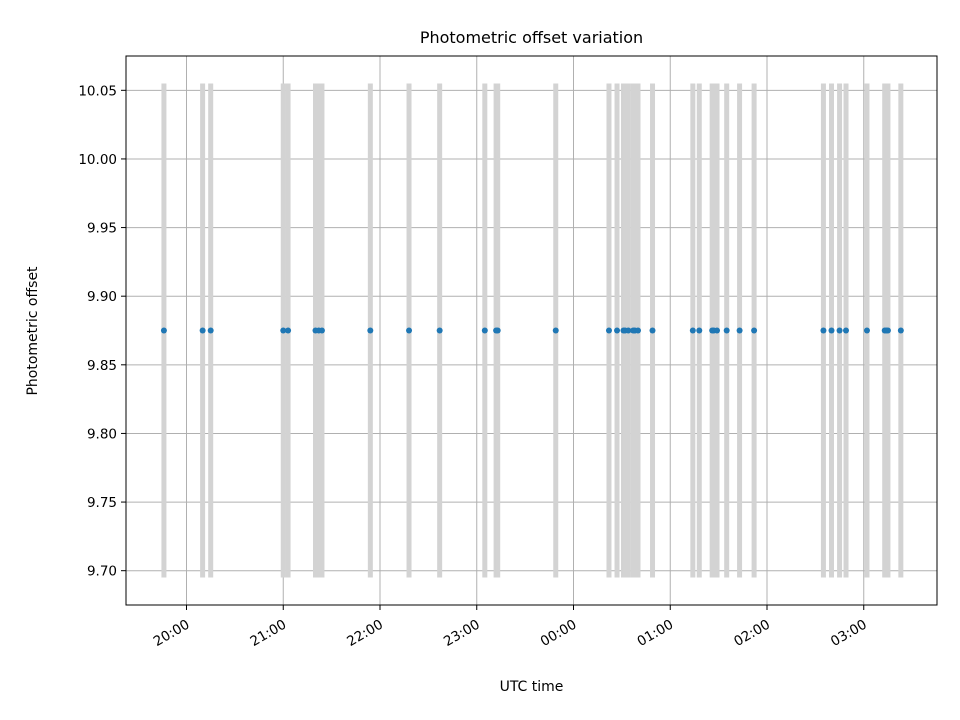 The image size is (960, 720). Describe the element at coordinates (33, 331) in the screenshot. I see `y-axis-label: Photometric offset` at that location.